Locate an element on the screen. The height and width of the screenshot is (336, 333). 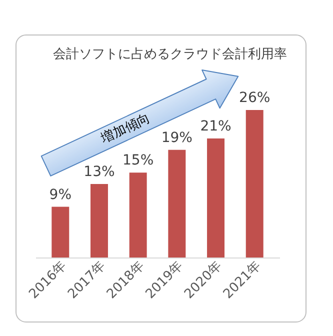
data-label: 13% is located at coordinates (99, 172).